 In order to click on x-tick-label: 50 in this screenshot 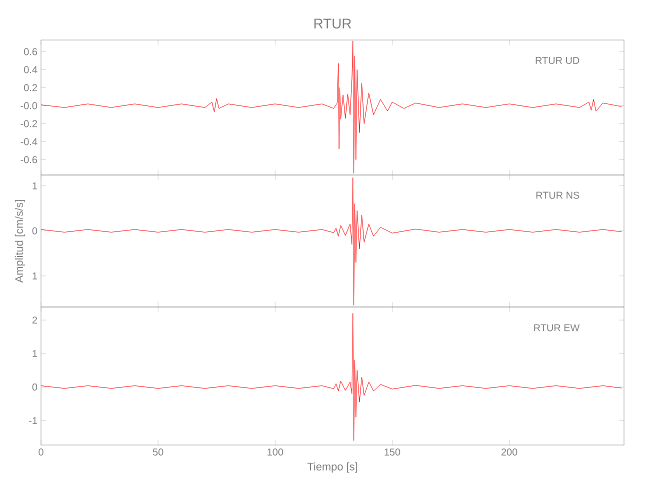, I will do `click(158, 452)`.